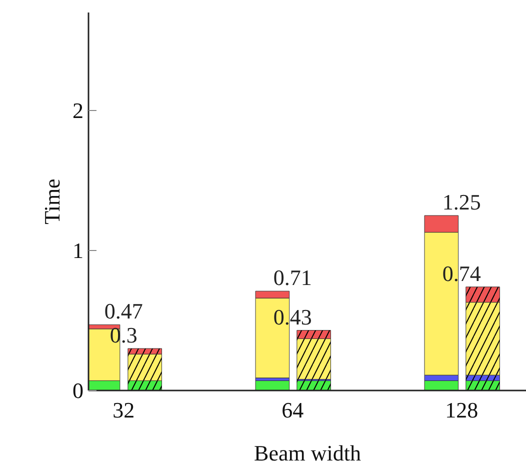 Image resolution: width=526 pixels, height=476 pixels. Describe the element at coordinates (461, 202) in the screenshot. I see `annotation: 1.25` at that location.